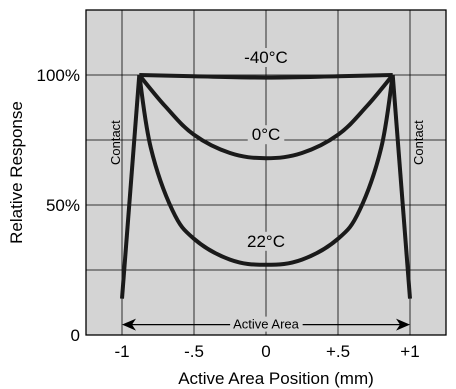 This screenshot has height=389, width=456. What do you see at coordinates (338, 351) in the screenshot?
I see `x-tick-label-3: +.5` at bounding box center [338, 351].